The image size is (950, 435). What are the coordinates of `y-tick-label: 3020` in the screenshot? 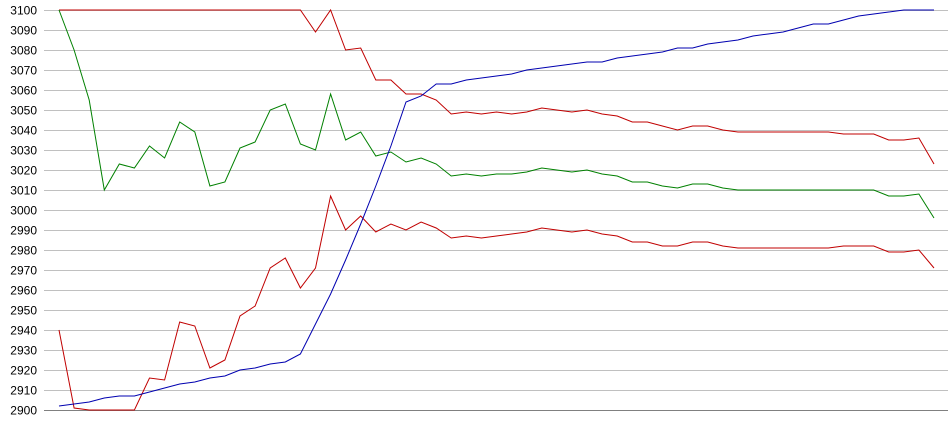 It's located at (23, 171).